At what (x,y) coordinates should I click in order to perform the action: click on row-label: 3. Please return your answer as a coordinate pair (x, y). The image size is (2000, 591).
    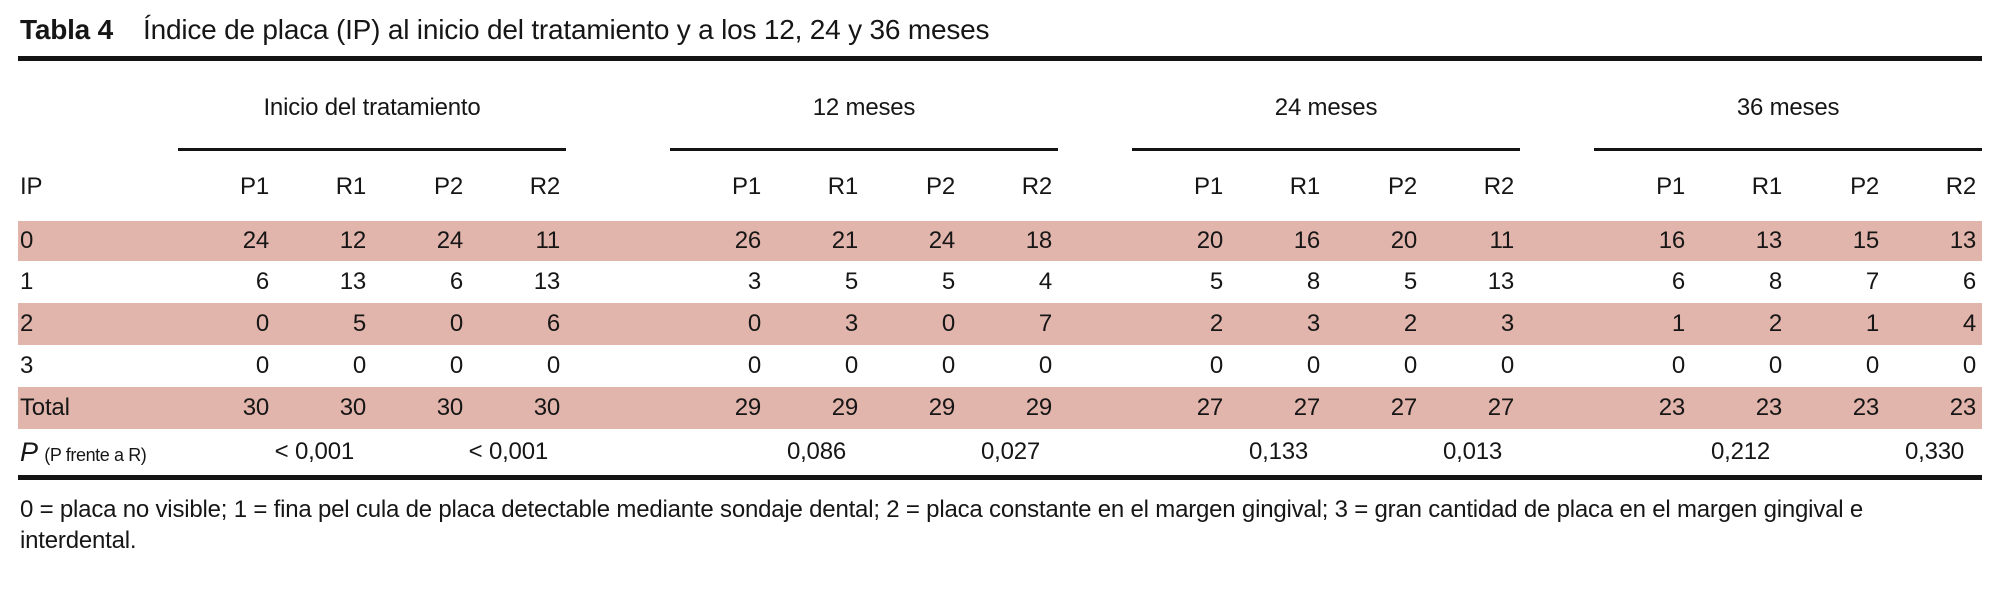
    Looking at the image, I should click on (27, 365).